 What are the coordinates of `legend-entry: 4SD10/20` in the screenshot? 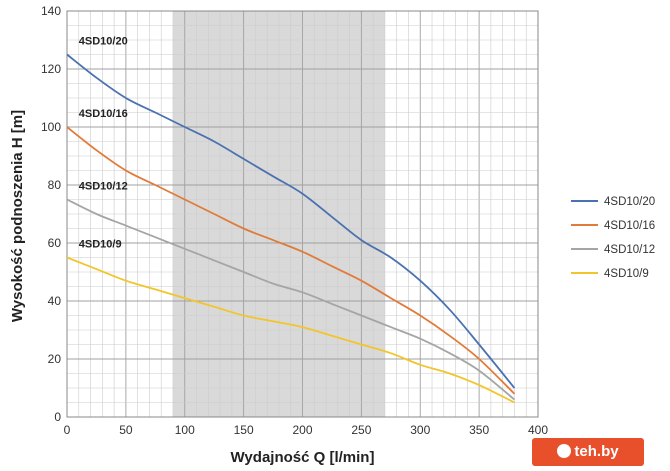 It's located at (629, 202).